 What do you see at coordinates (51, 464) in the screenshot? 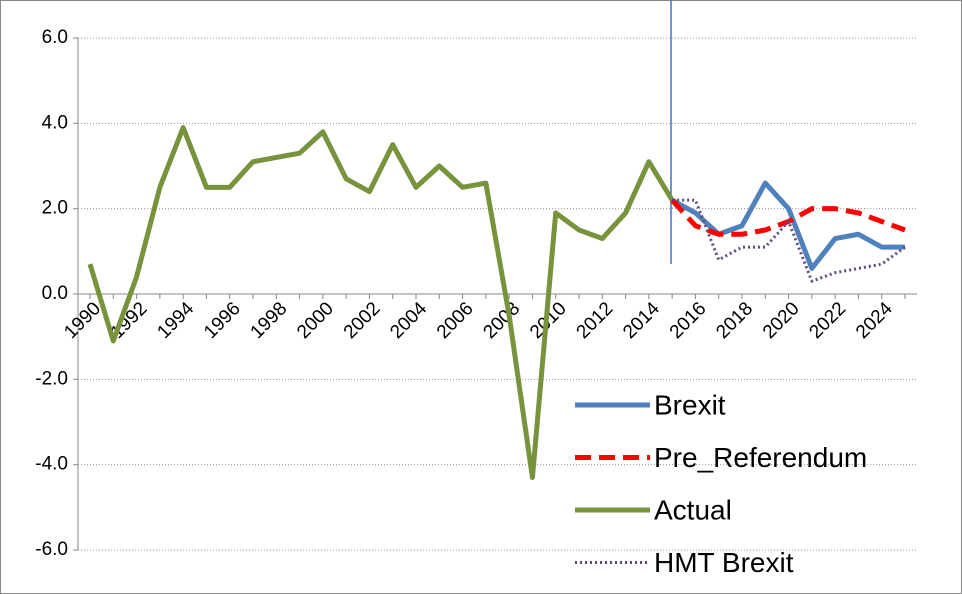
I see `y-tick-label: -4.0` at bounding box center [51, 464].